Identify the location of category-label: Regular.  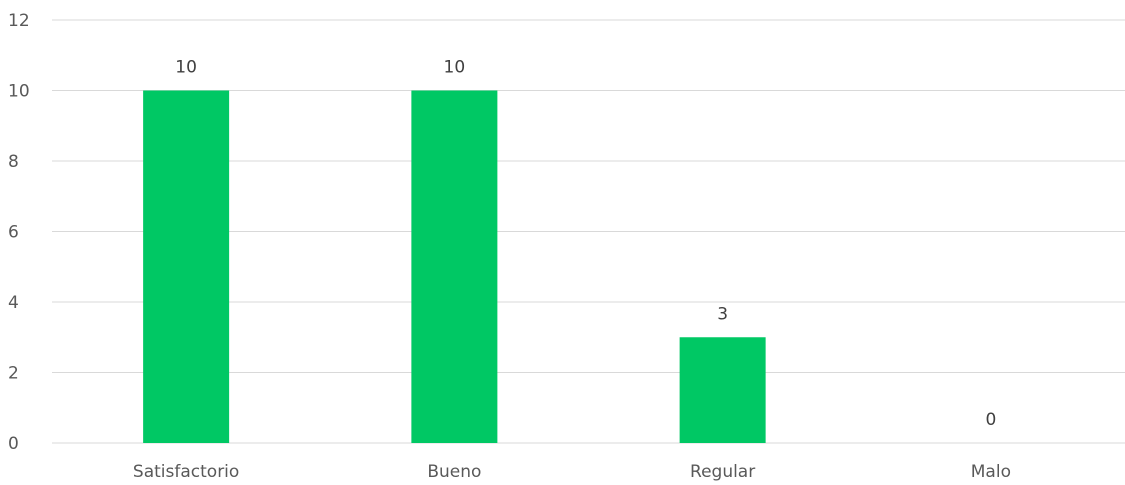
(722, 472).